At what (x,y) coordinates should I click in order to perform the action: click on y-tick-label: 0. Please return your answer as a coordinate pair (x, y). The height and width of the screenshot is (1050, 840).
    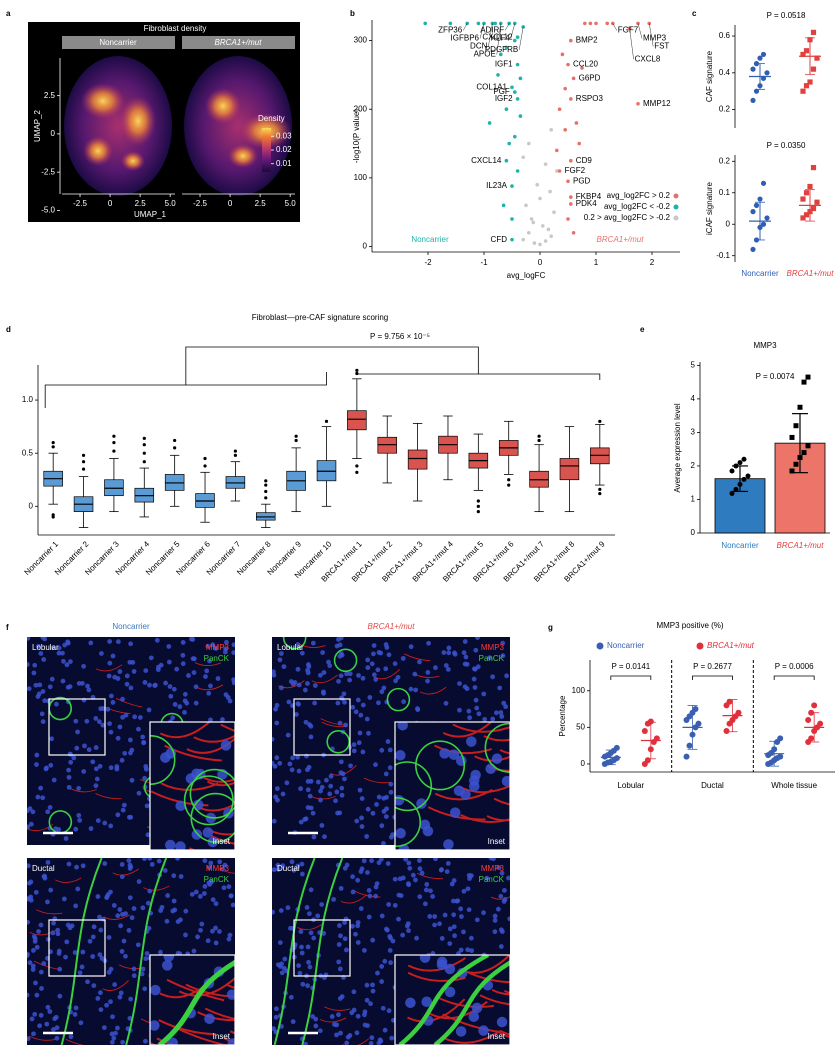
    Looking at the image, I should click on (365, 246).